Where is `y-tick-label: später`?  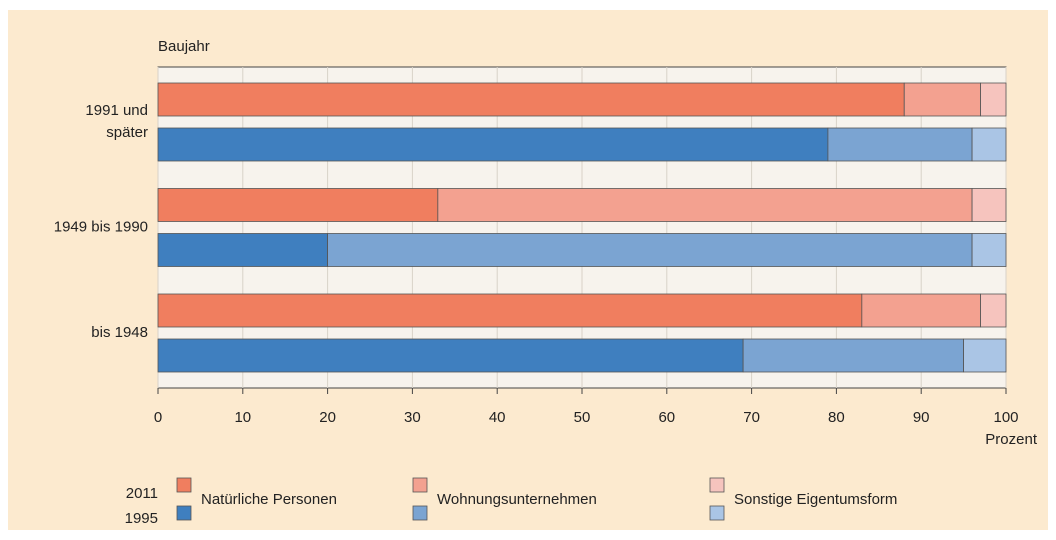
y-tick-label: später is located at coordinates (127, 132).